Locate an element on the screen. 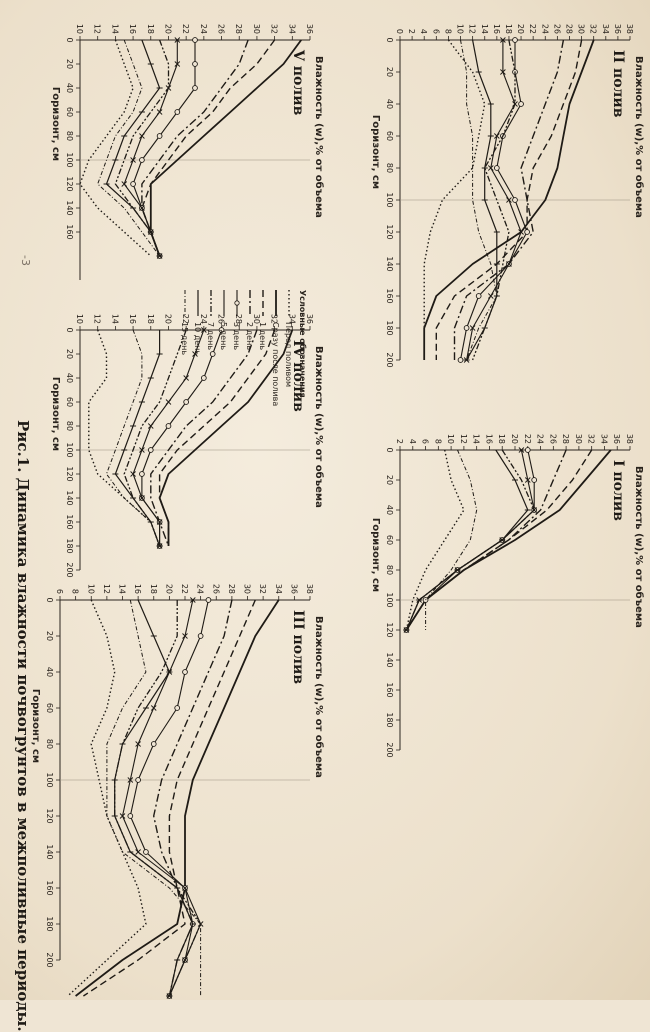 Image resolution: width=650 pixels, height=1032 pixels. y-tick-label: 4 is located at coordinates (423, 31).